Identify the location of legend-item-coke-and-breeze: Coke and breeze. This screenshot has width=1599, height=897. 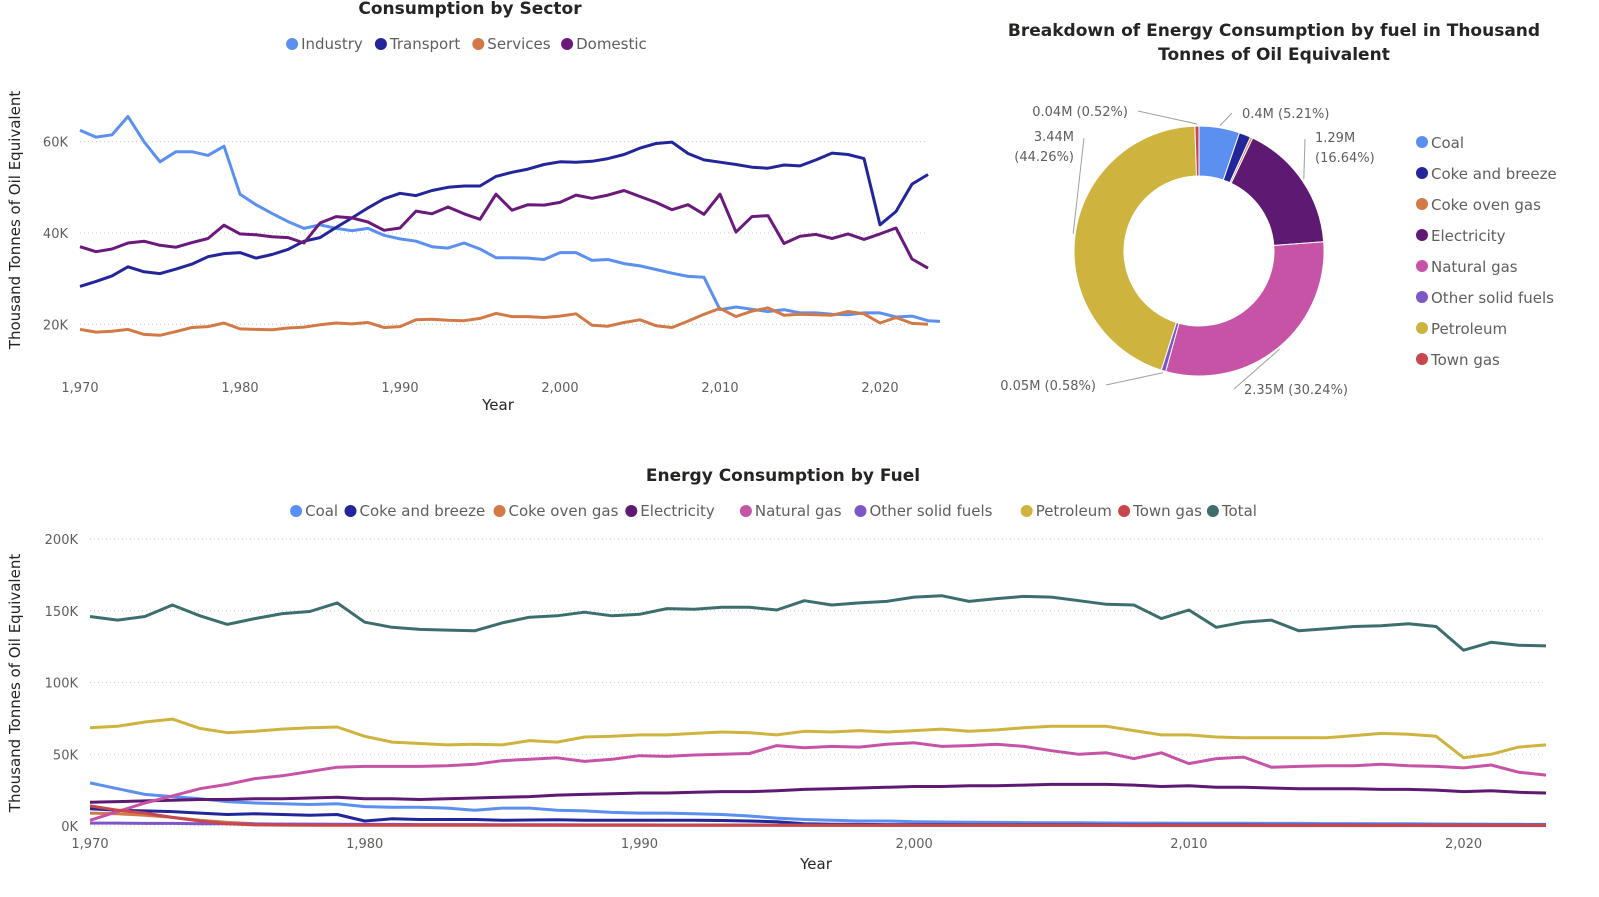
(415, 511).